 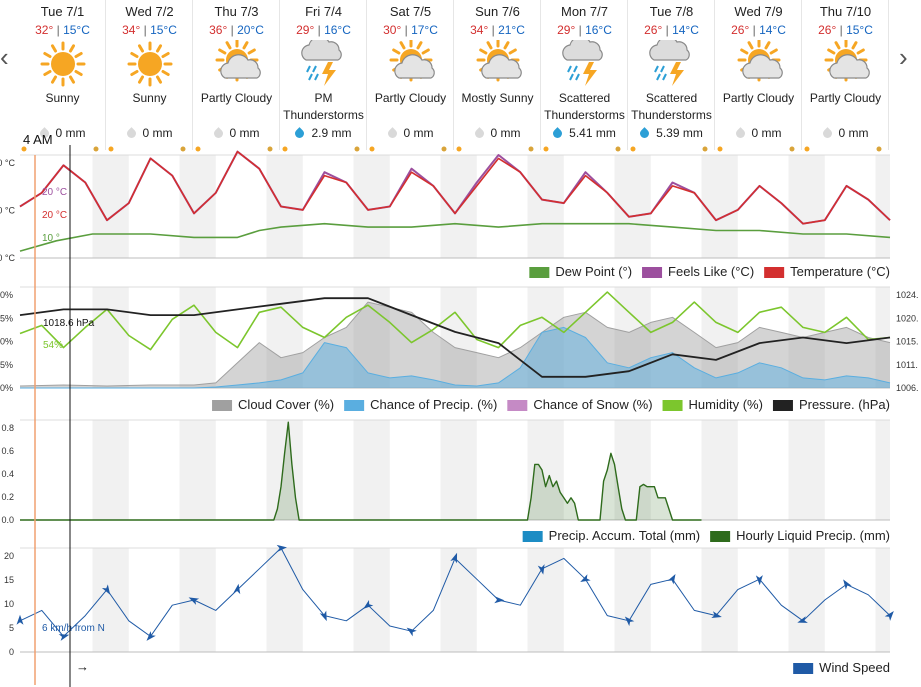 What do you see at coordinates (455, 344) in the screenshot?
I see `cloud-cover-line` at bounding box center [455, 344].